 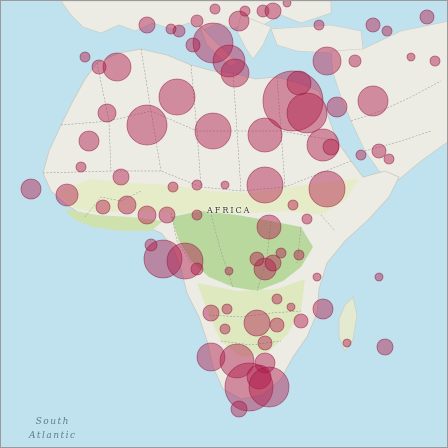 I want to click on ocean-label: South Atlantic, so click(x=53, y=429).